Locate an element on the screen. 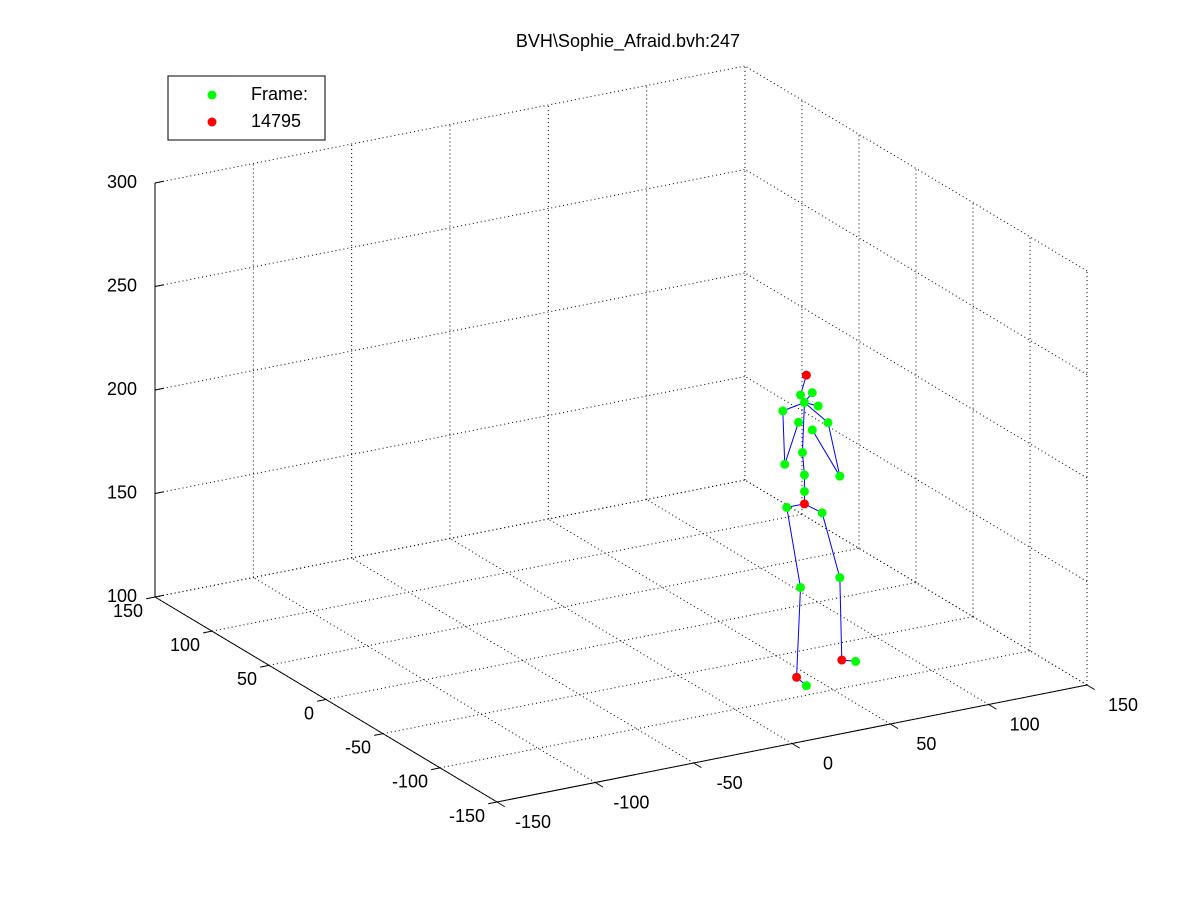 The width and height of the screenshot is (1201, 901). y-tick-label: 50 is located at coordinates (247, 679).